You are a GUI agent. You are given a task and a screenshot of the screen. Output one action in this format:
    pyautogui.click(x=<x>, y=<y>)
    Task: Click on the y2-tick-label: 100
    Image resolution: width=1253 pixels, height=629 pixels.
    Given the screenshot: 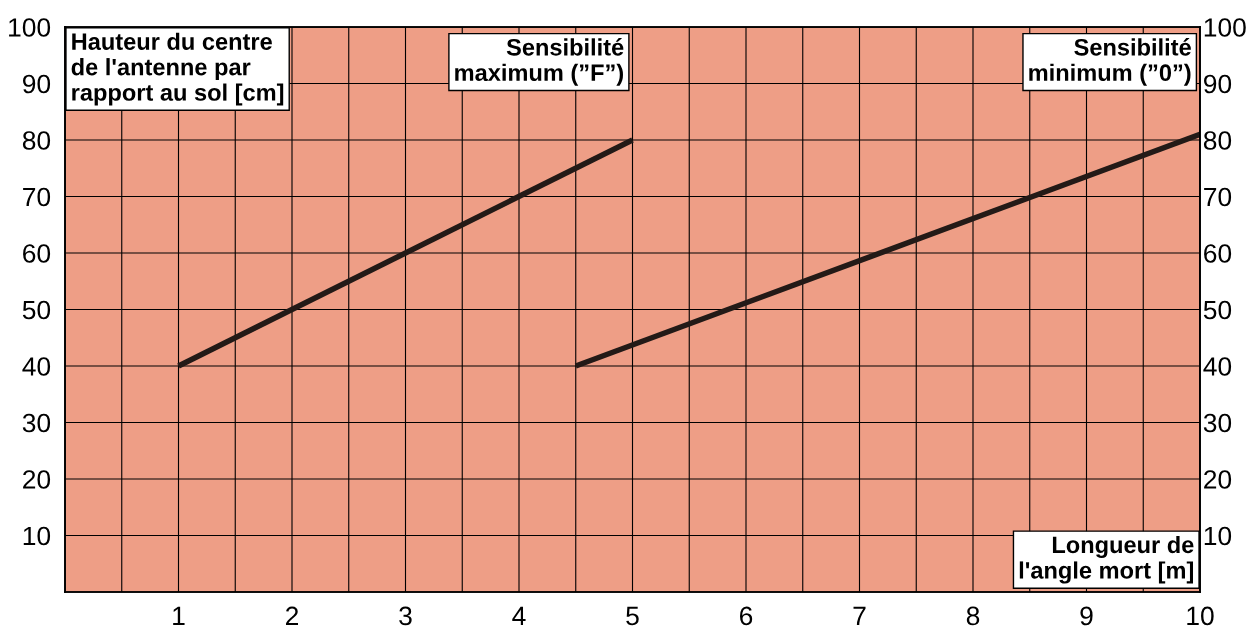 What is the action you would take?
    pyautogui.click(x=1225, y=27)
    